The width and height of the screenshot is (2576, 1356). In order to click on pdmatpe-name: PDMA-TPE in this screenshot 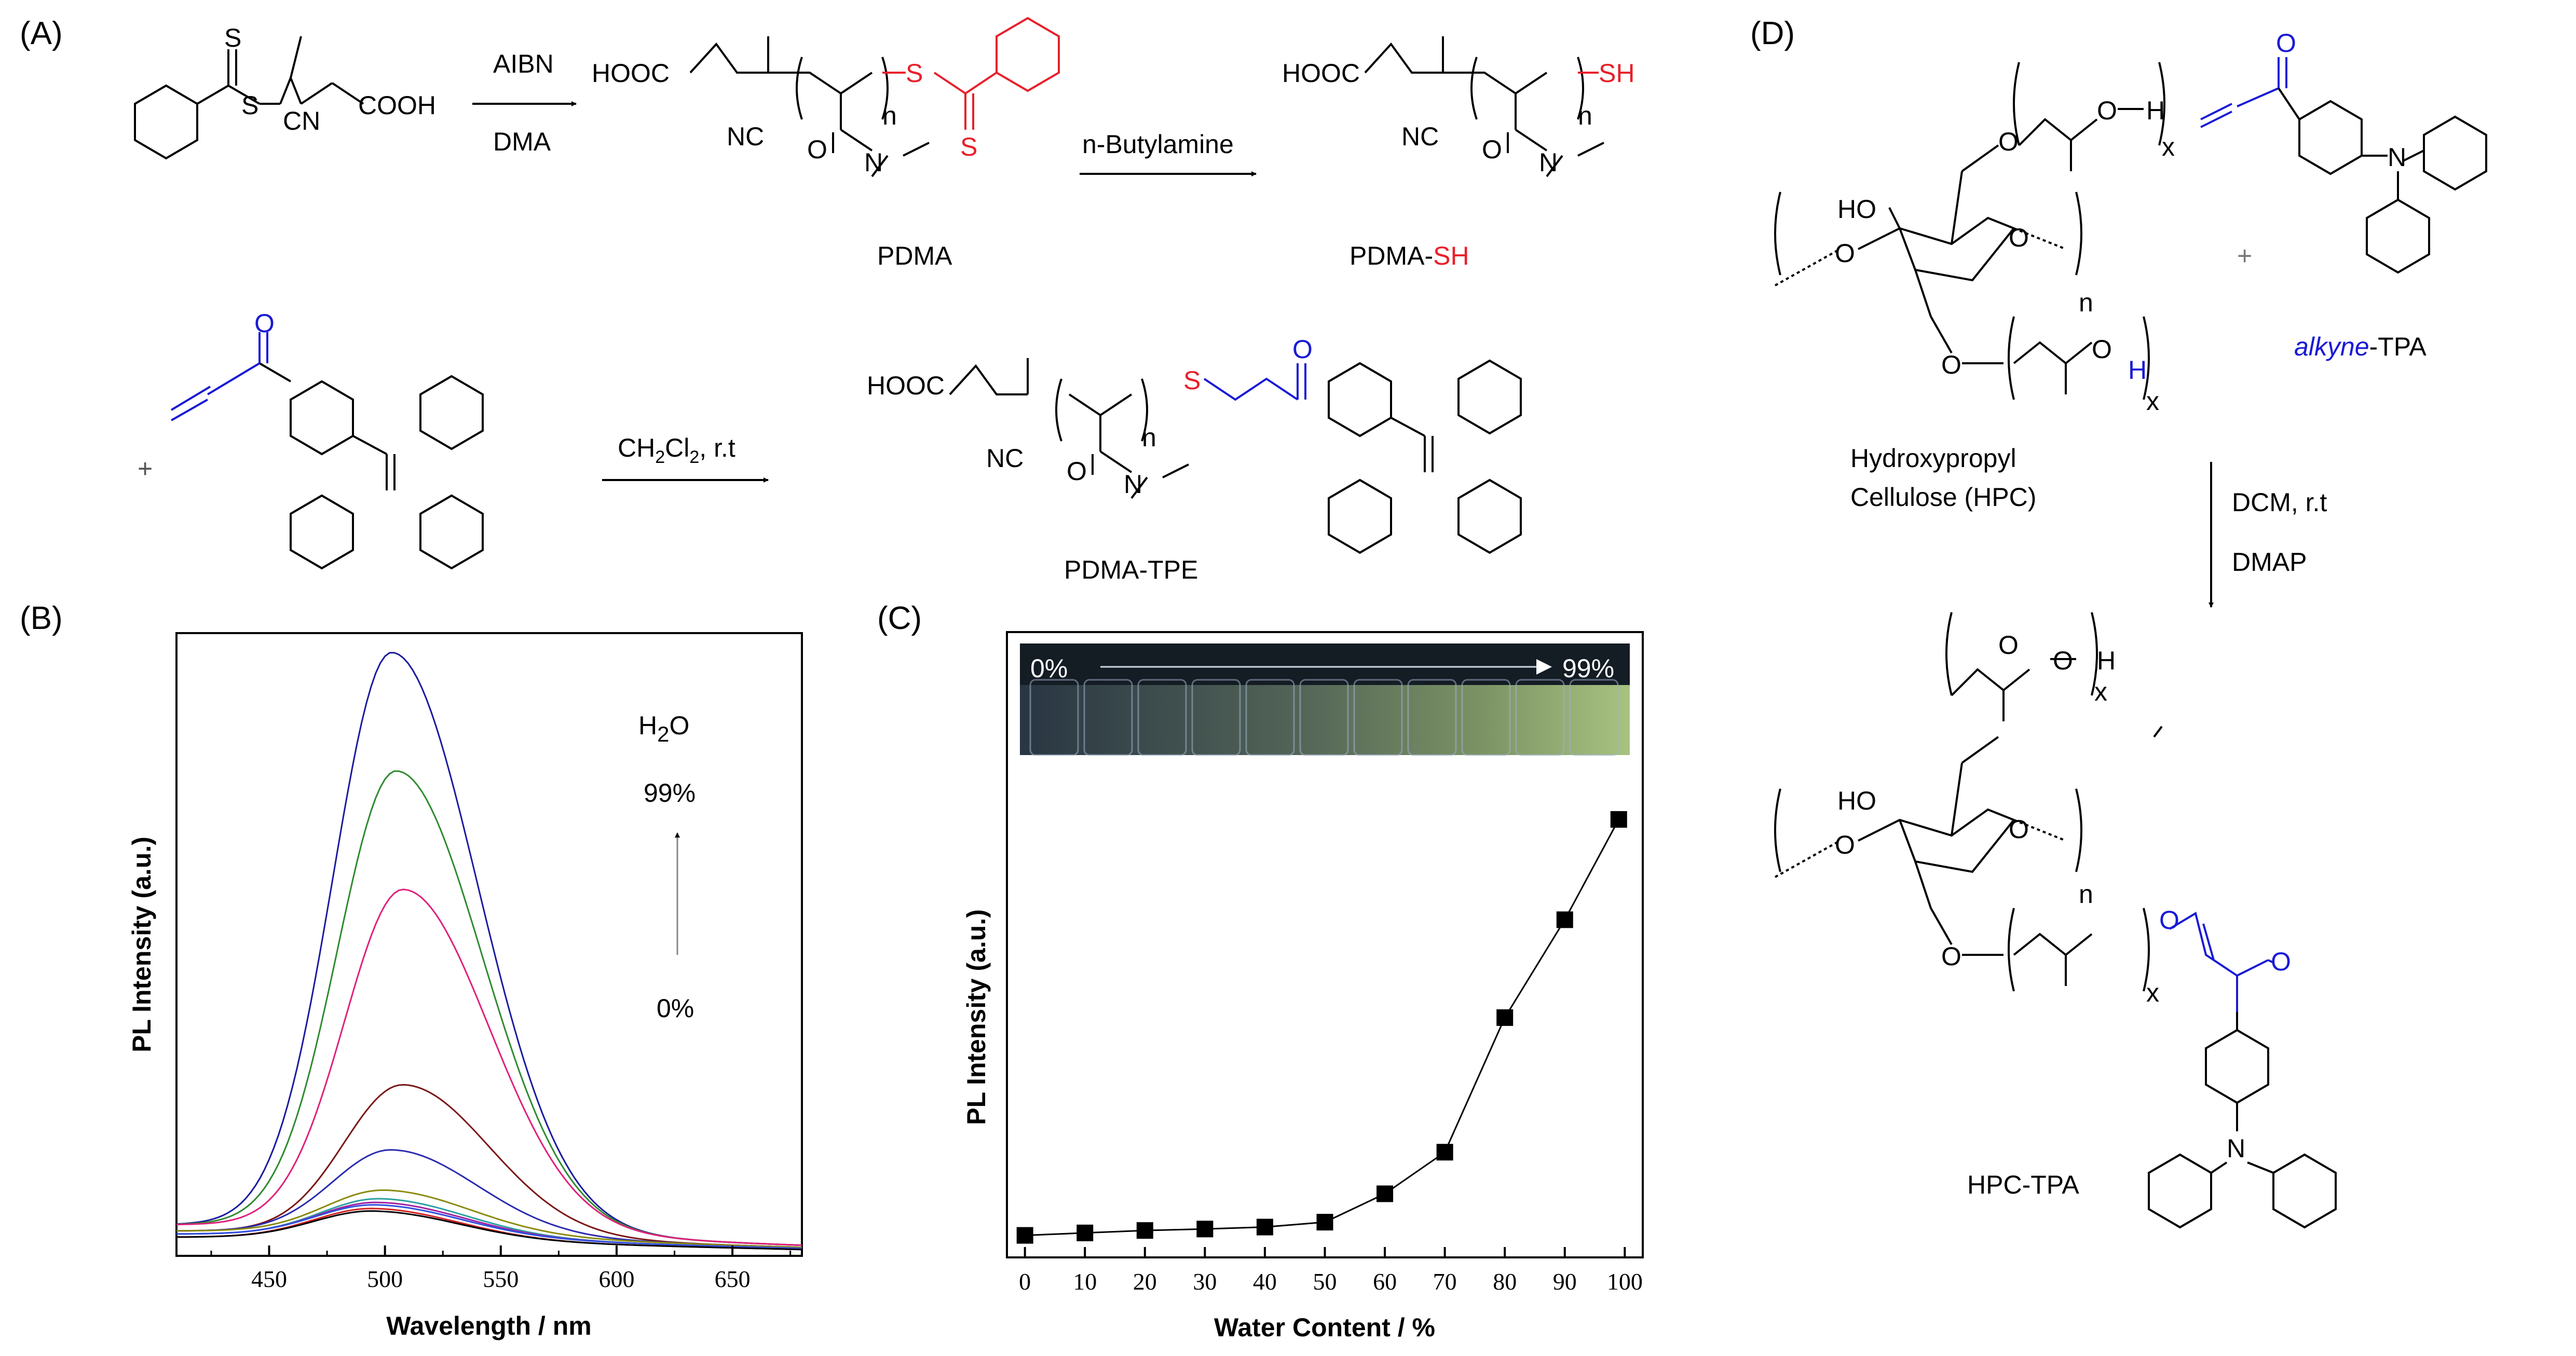, I will do `click(1131, 569)`.